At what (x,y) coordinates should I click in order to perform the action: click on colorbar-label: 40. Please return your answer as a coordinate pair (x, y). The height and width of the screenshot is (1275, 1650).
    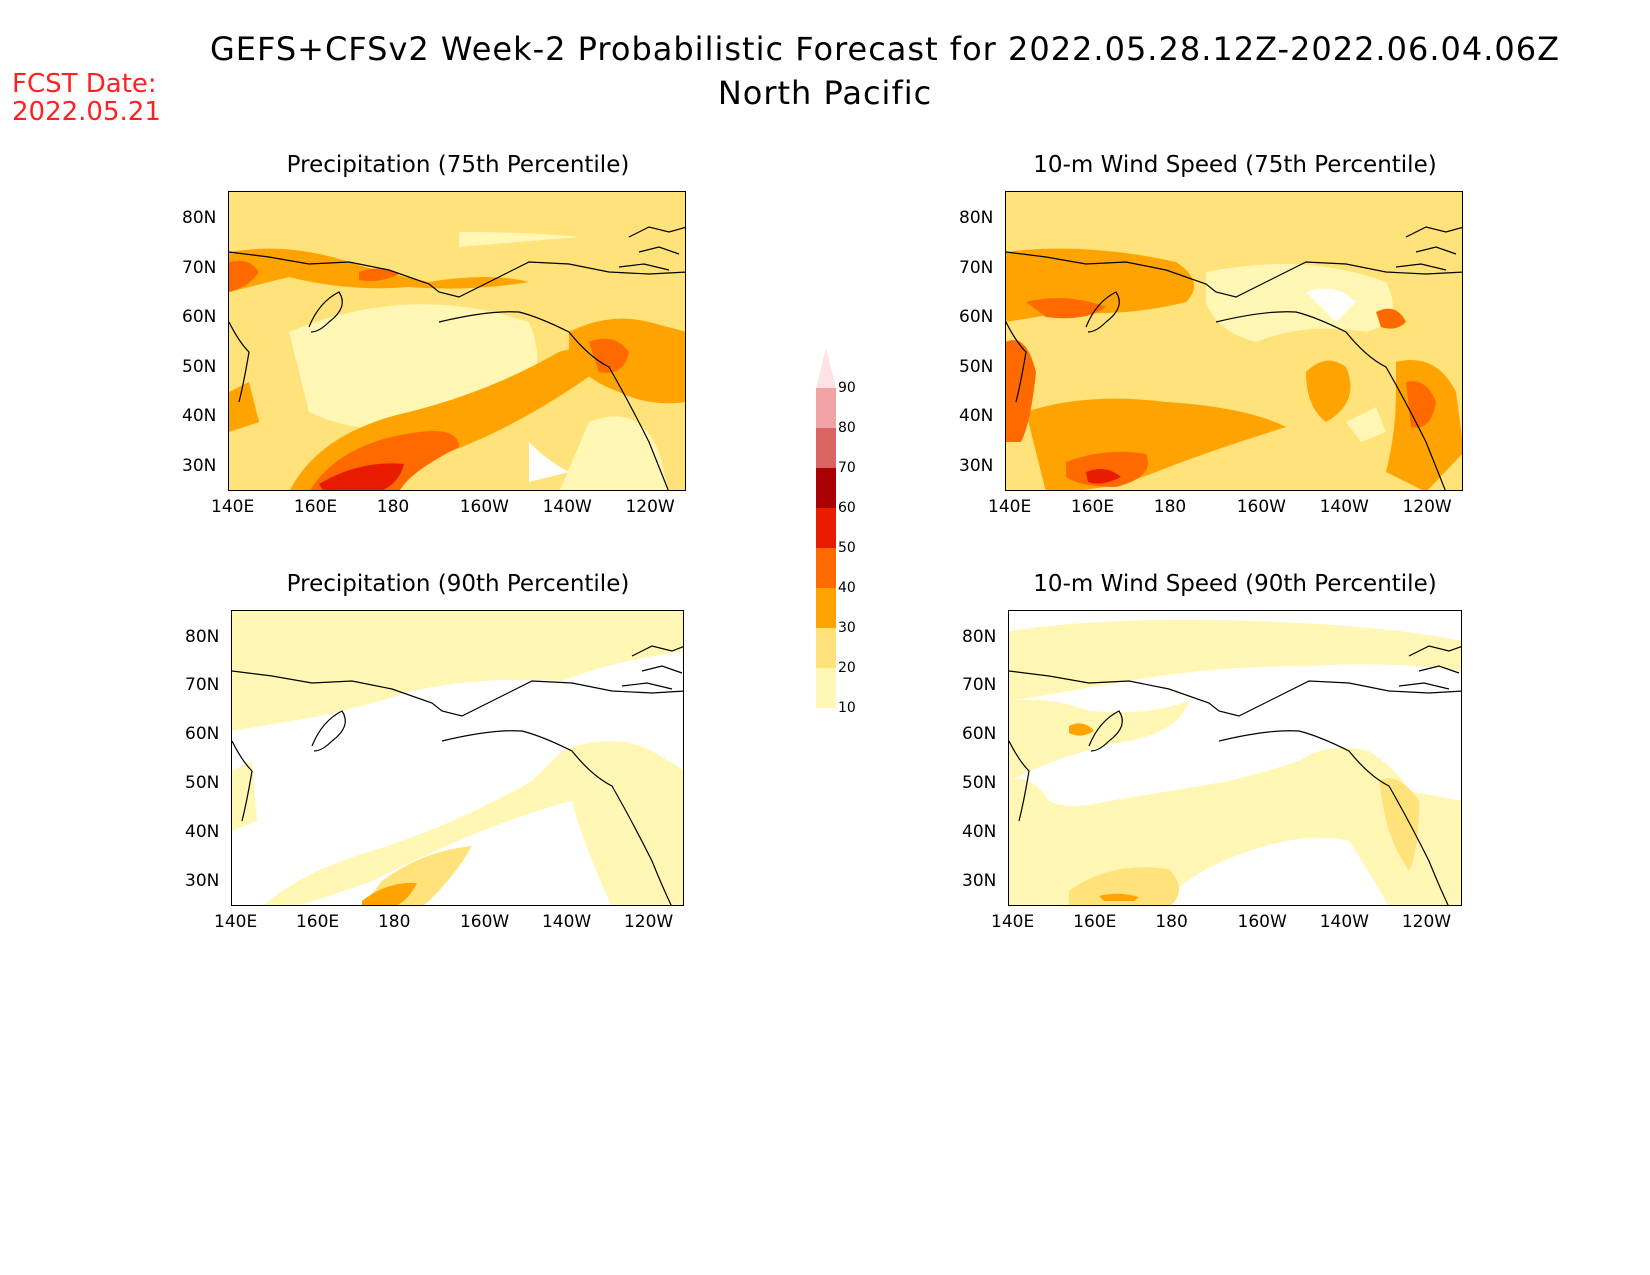
    Looking at the image, I should click on (847, 588).